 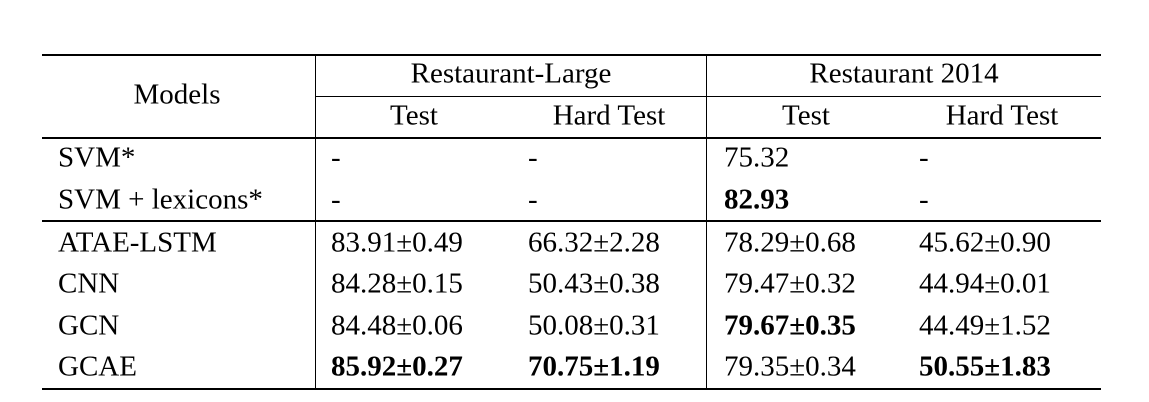 What do you see at coordinates (97, 366) in the screenshot?
I see `model-name: GCAE` at bounding box center [97, 366].